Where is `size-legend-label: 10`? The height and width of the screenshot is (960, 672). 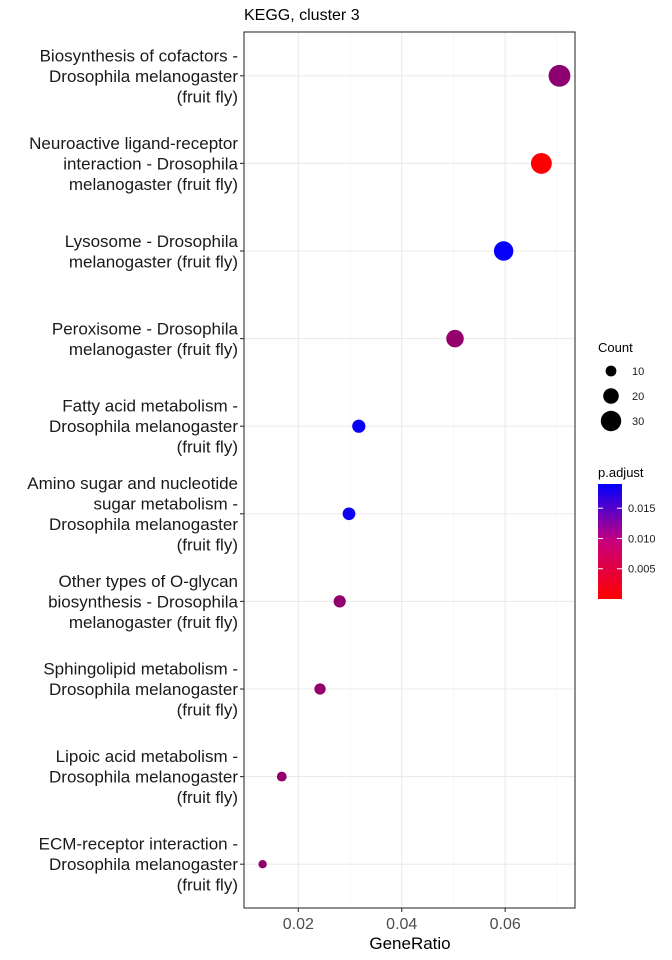
size-legend-label: 10 is located at coordinates (638, 372).